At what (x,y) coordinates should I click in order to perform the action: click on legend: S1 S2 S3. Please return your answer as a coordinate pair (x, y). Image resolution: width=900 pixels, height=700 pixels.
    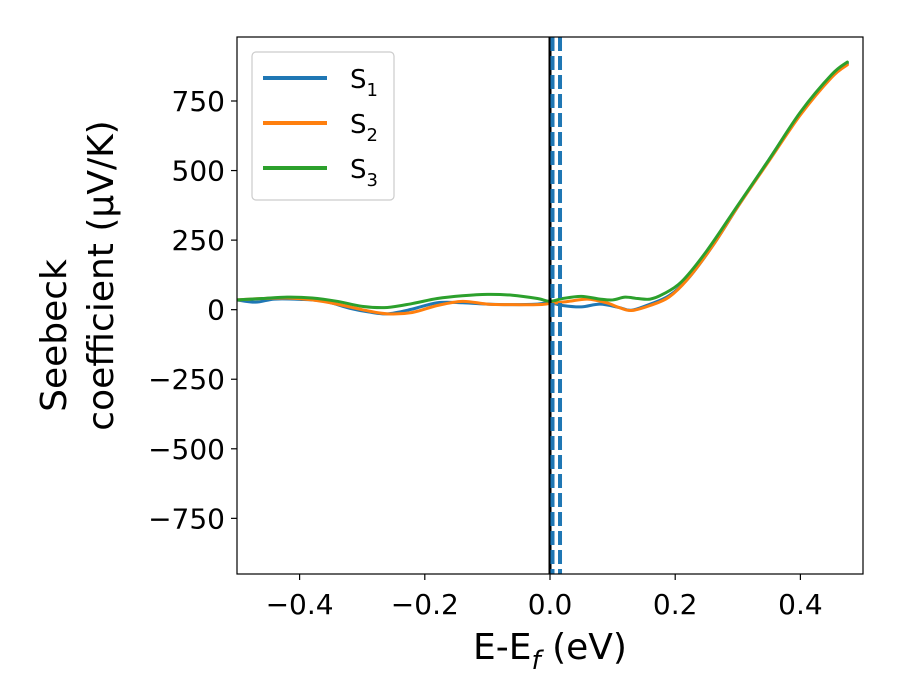
    Looking at the image, I should click on (323, 126).